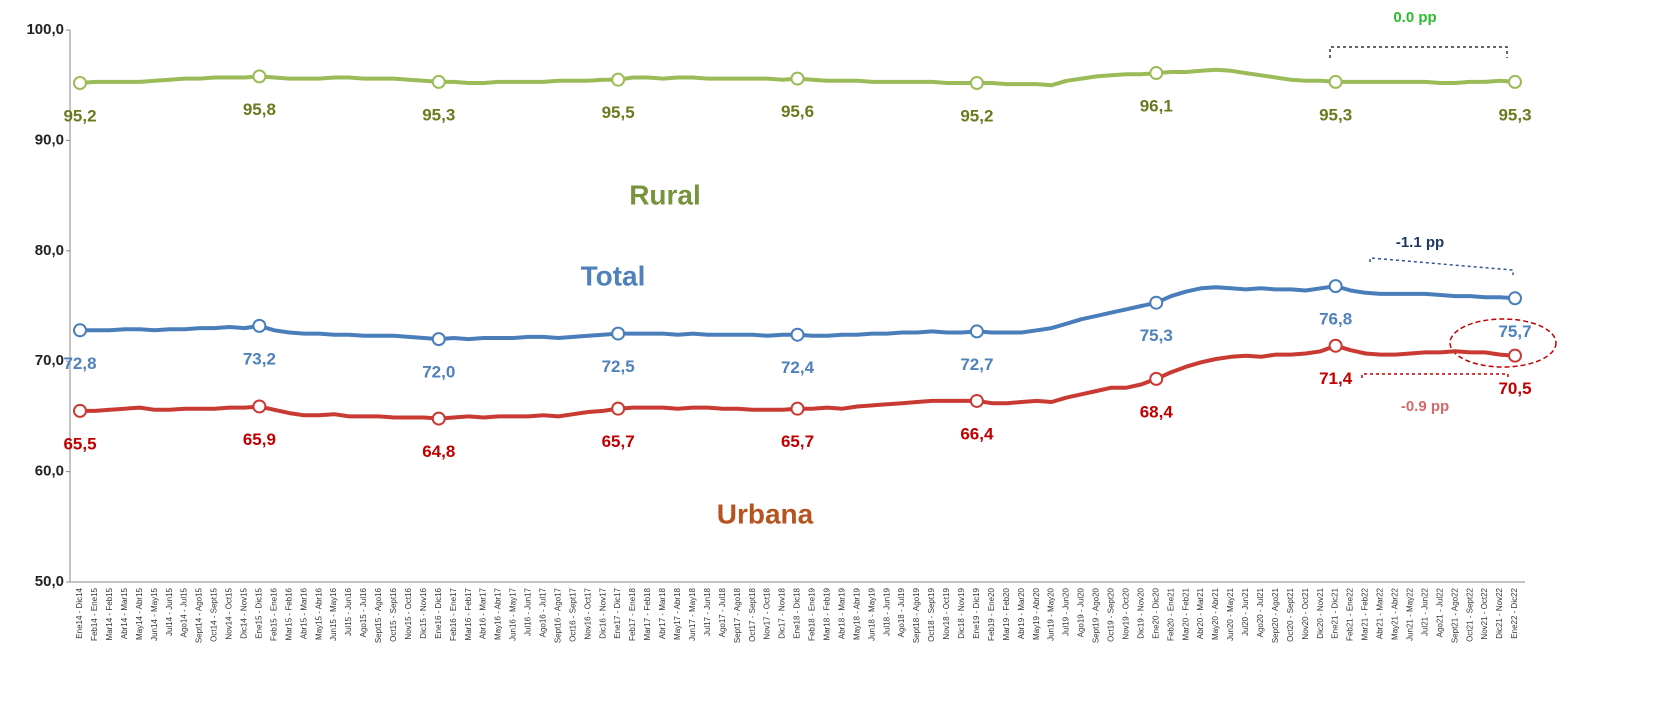  Describe the element at coordinates (1484, 613) in the screenshot. I see `x-tick-label: Nov21 - Oct22` at that location.